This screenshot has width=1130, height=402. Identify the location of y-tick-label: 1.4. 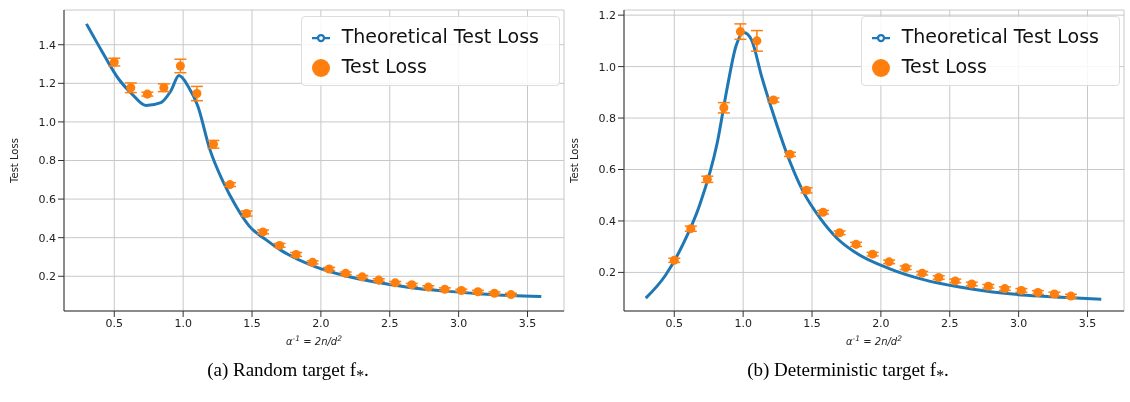
(47, 45).